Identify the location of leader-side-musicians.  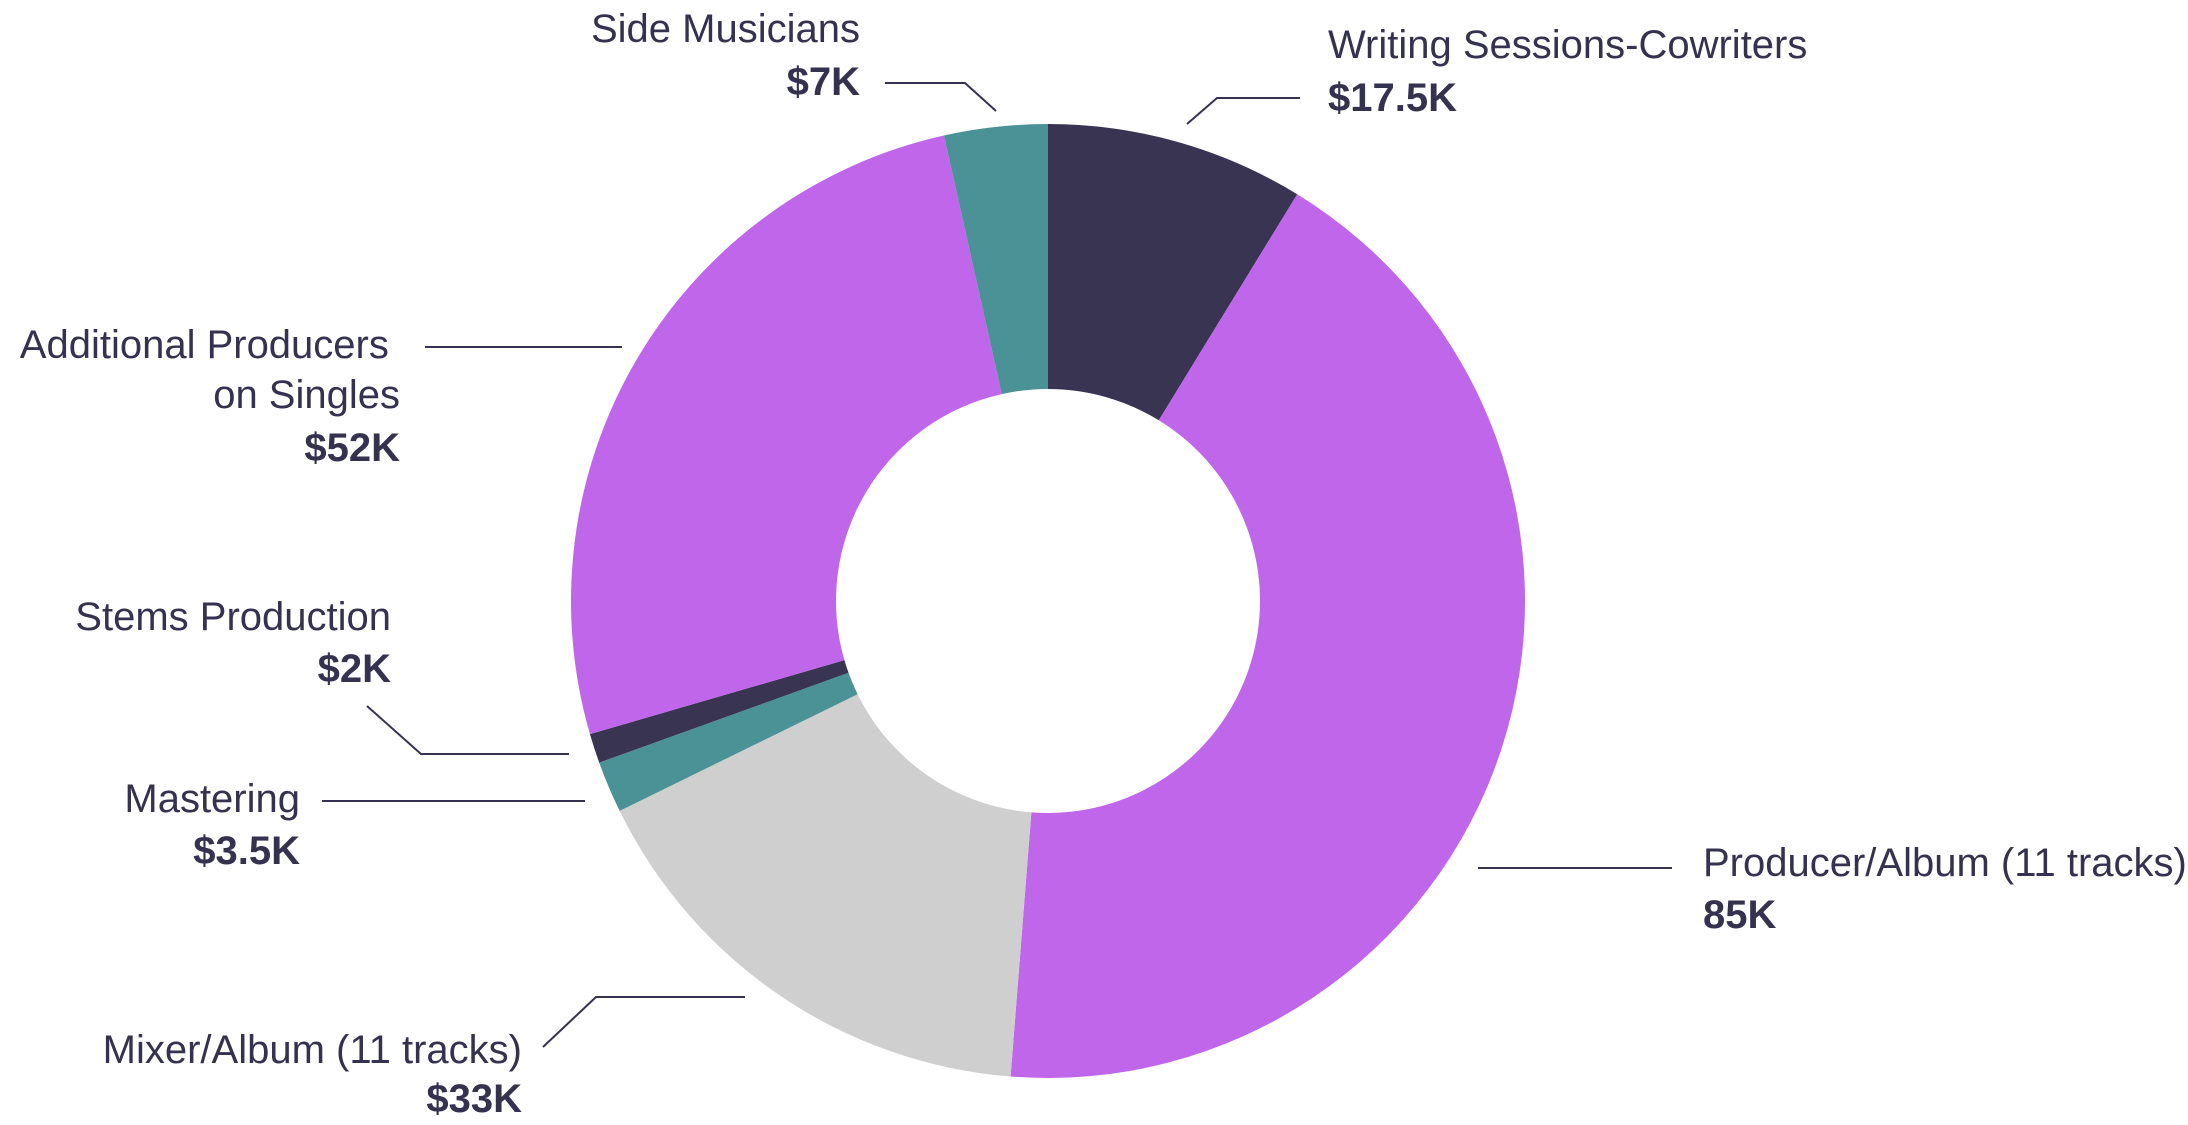
(941, 97).